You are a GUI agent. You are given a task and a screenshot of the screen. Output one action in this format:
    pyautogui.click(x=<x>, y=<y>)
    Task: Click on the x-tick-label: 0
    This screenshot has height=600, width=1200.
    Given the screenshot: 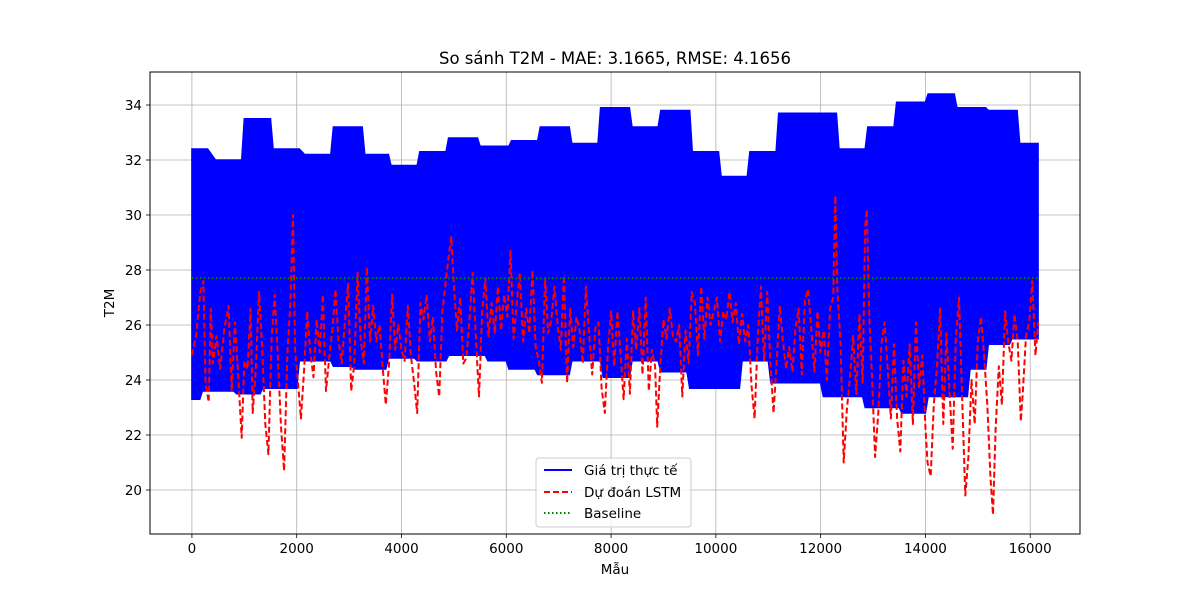 What is the action you would take?
    pyautogui.click(x=192, y=549)
    